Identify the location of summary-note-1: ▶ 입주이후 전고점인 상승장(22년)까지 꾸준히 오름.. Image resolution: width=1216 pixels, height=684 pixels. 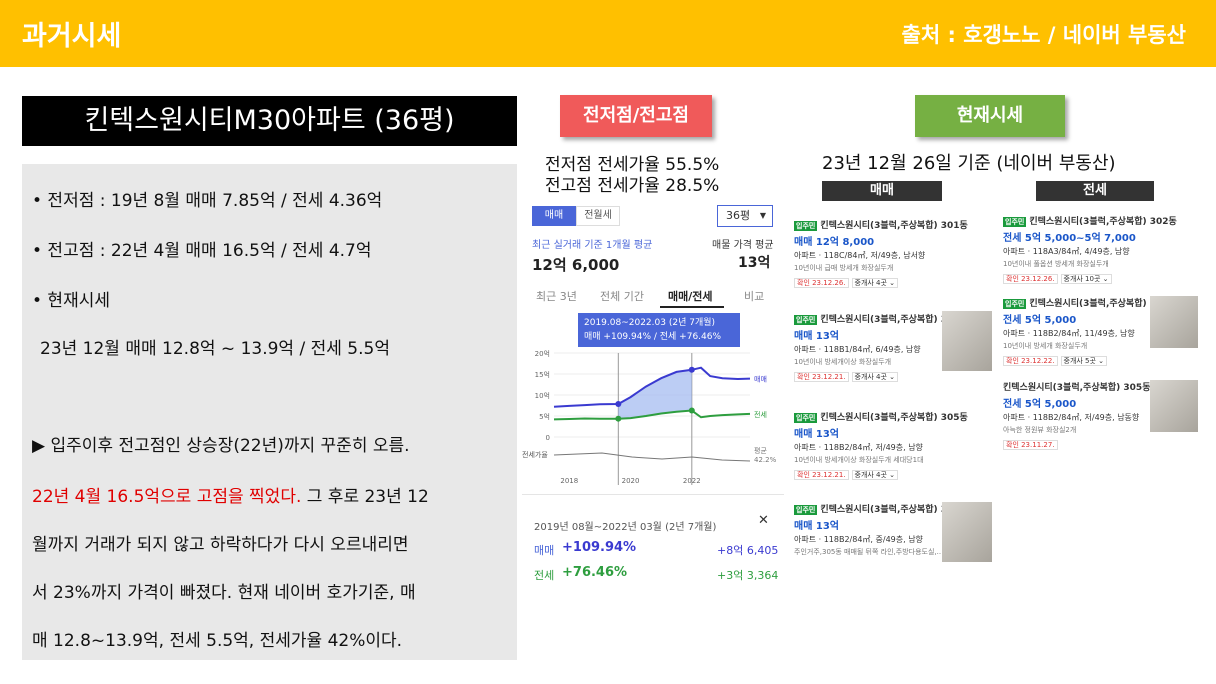
(221, 446).